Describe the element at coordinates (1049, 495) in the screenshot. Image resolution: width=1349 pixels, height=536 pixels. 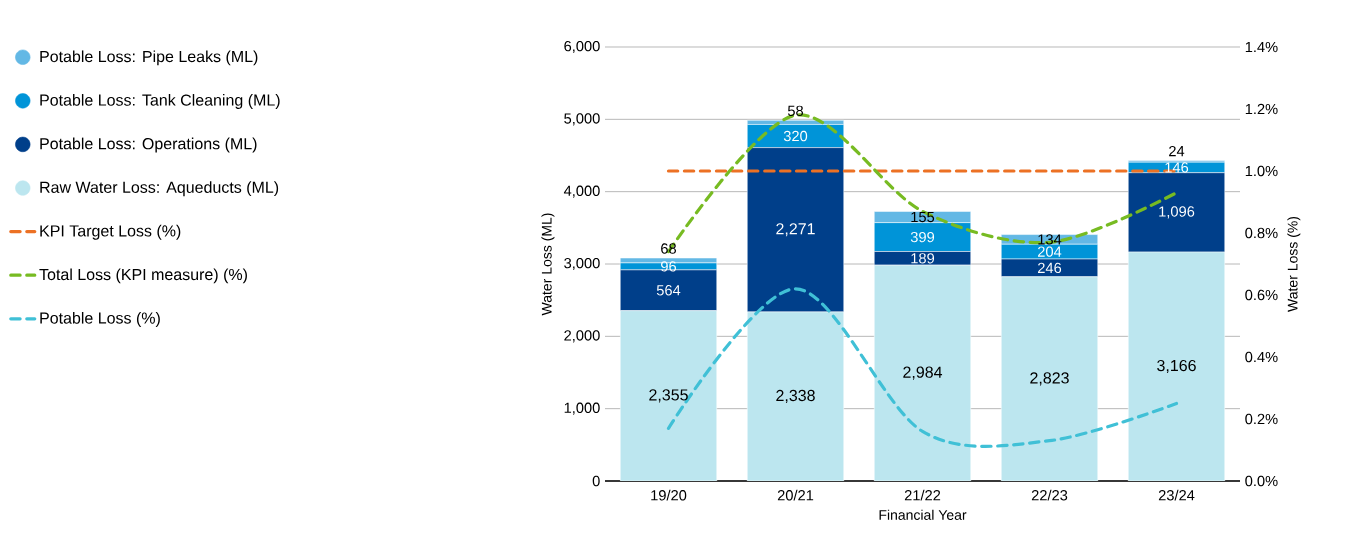
I see `x-tick-label: 22/23` at that location.